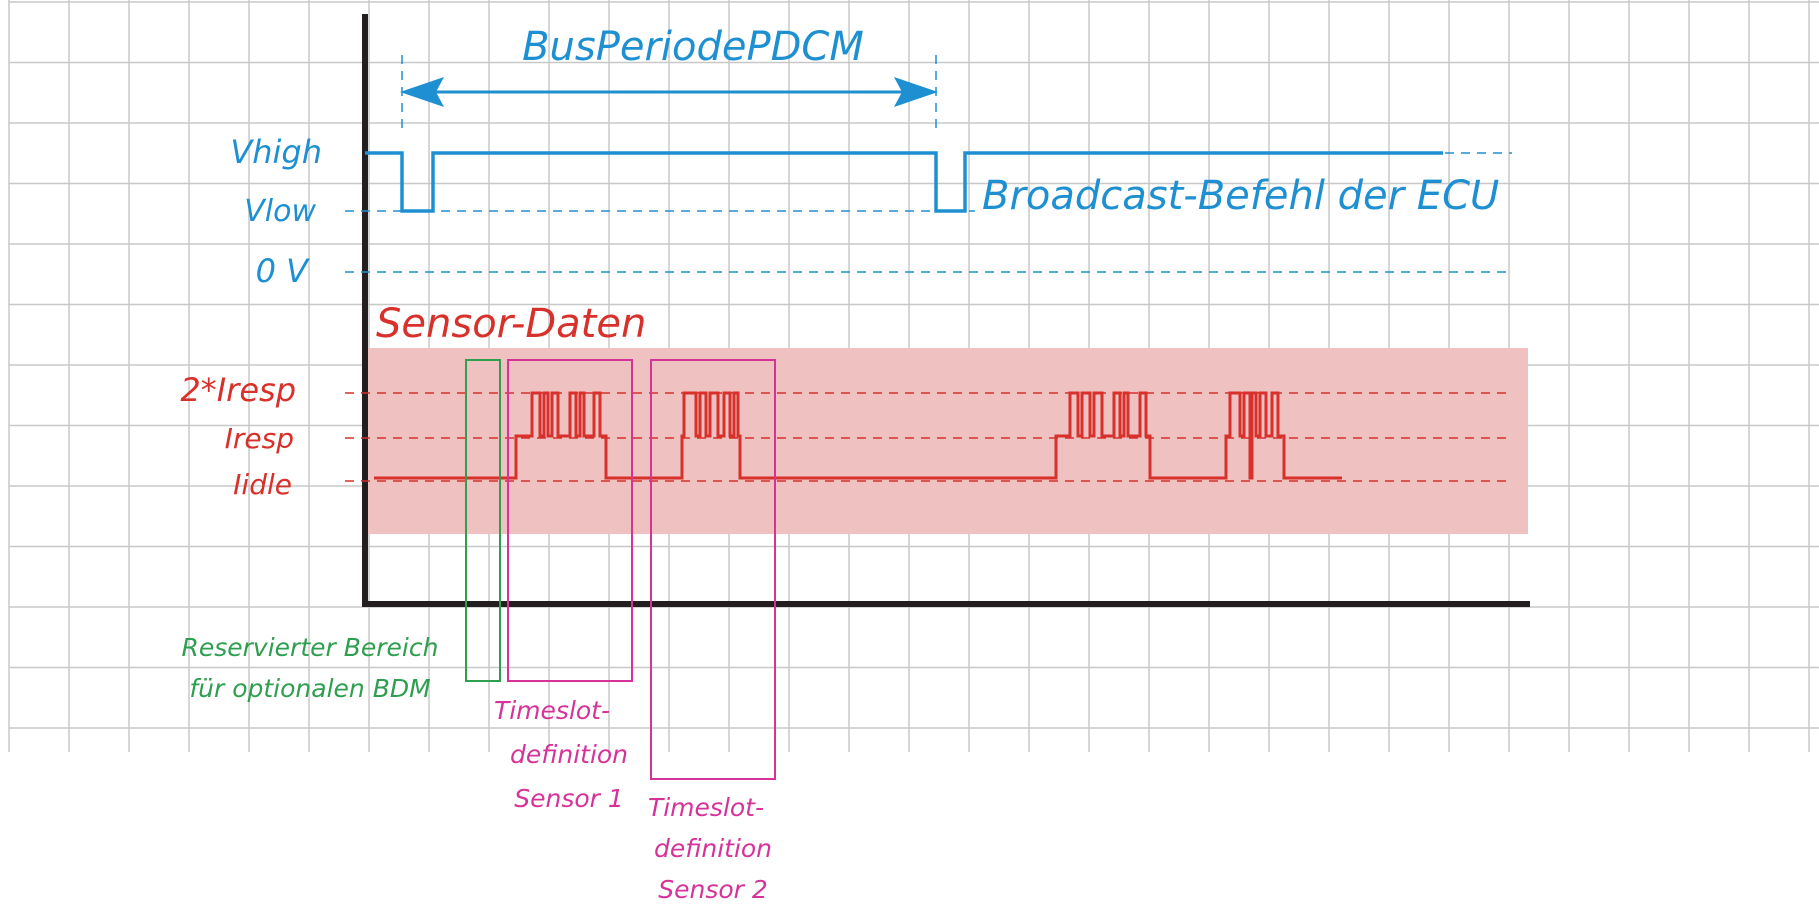 The image size is (1819, 906). What do you see at coordinates (904, 182) in the screenshot?
I see `bus-voltage-signal` at bounding box center [904, 182].